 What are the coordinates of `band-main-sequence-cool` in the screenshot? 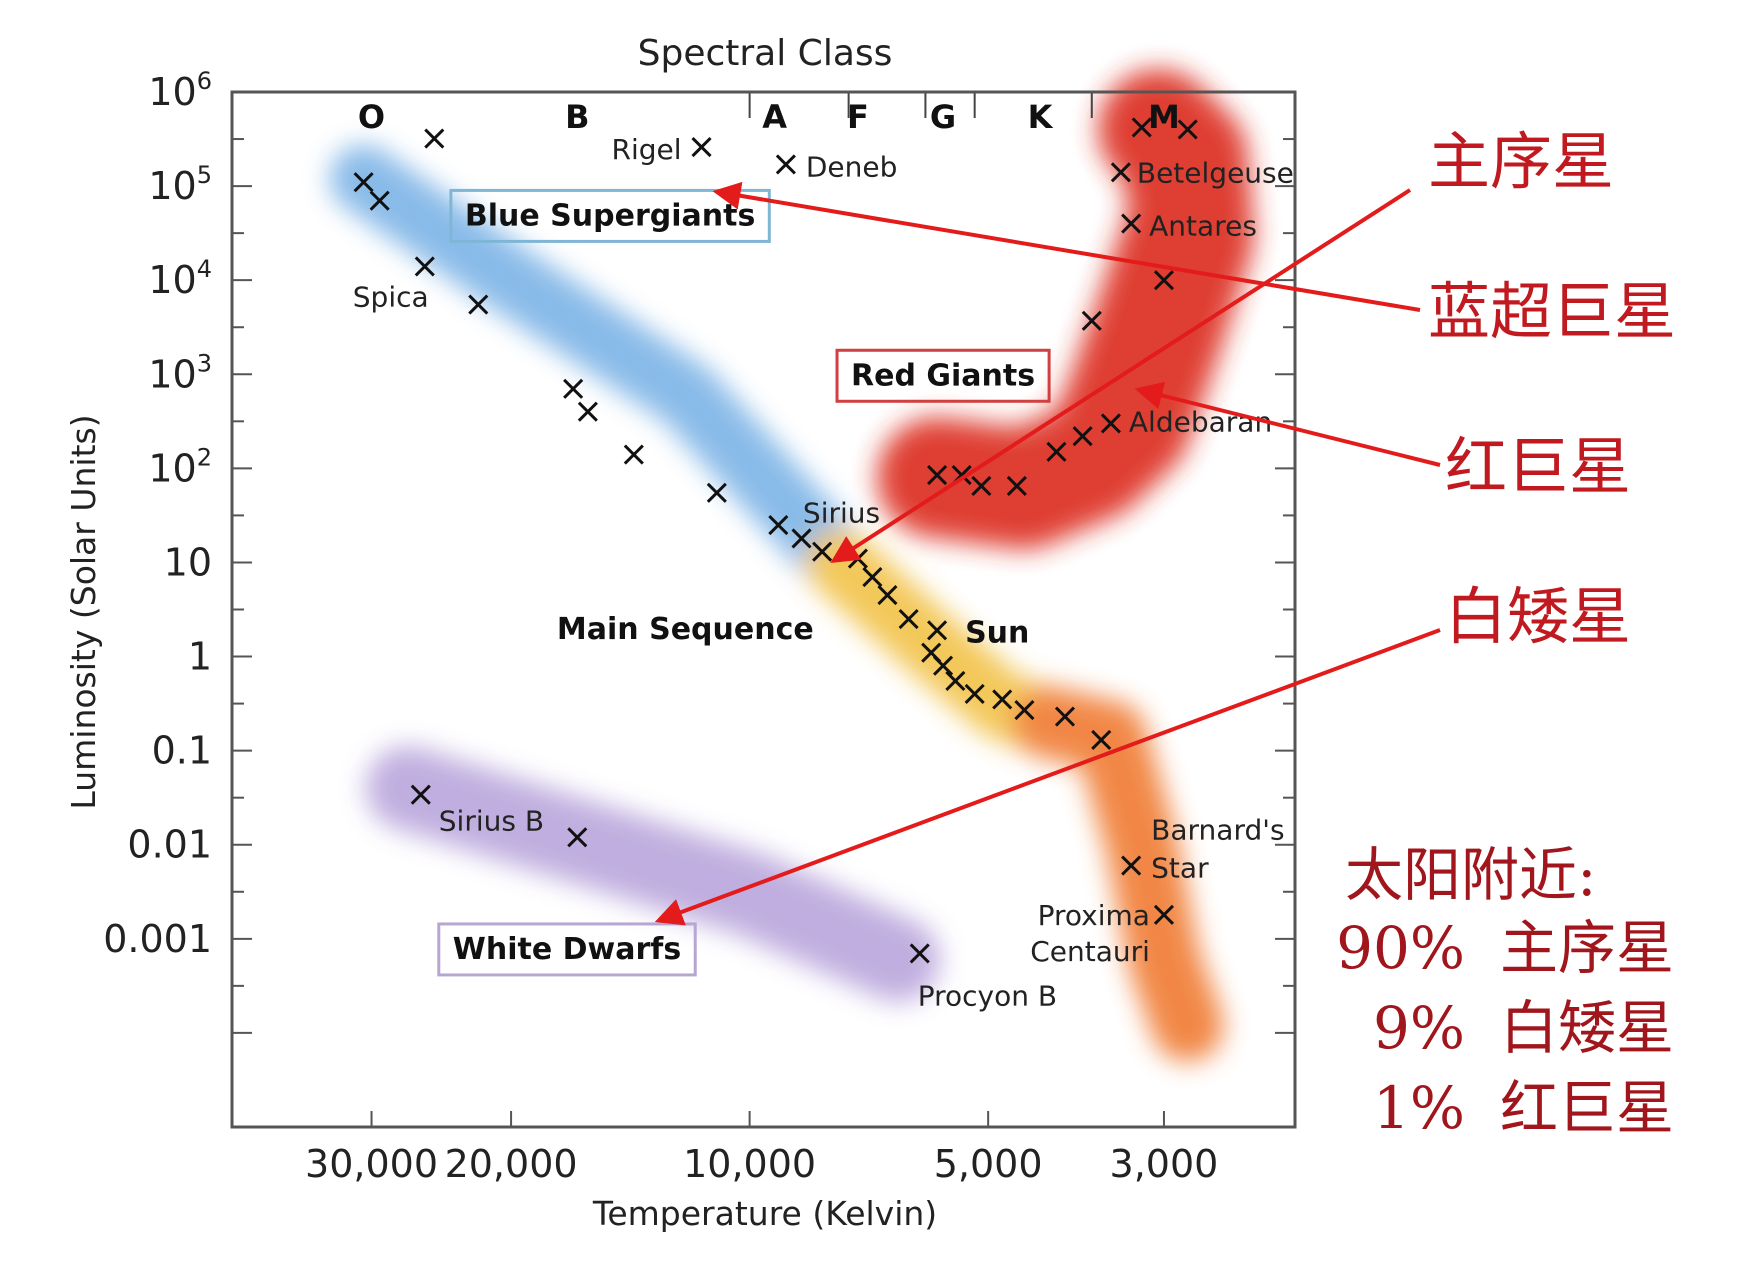 It's located at (1118, 874).